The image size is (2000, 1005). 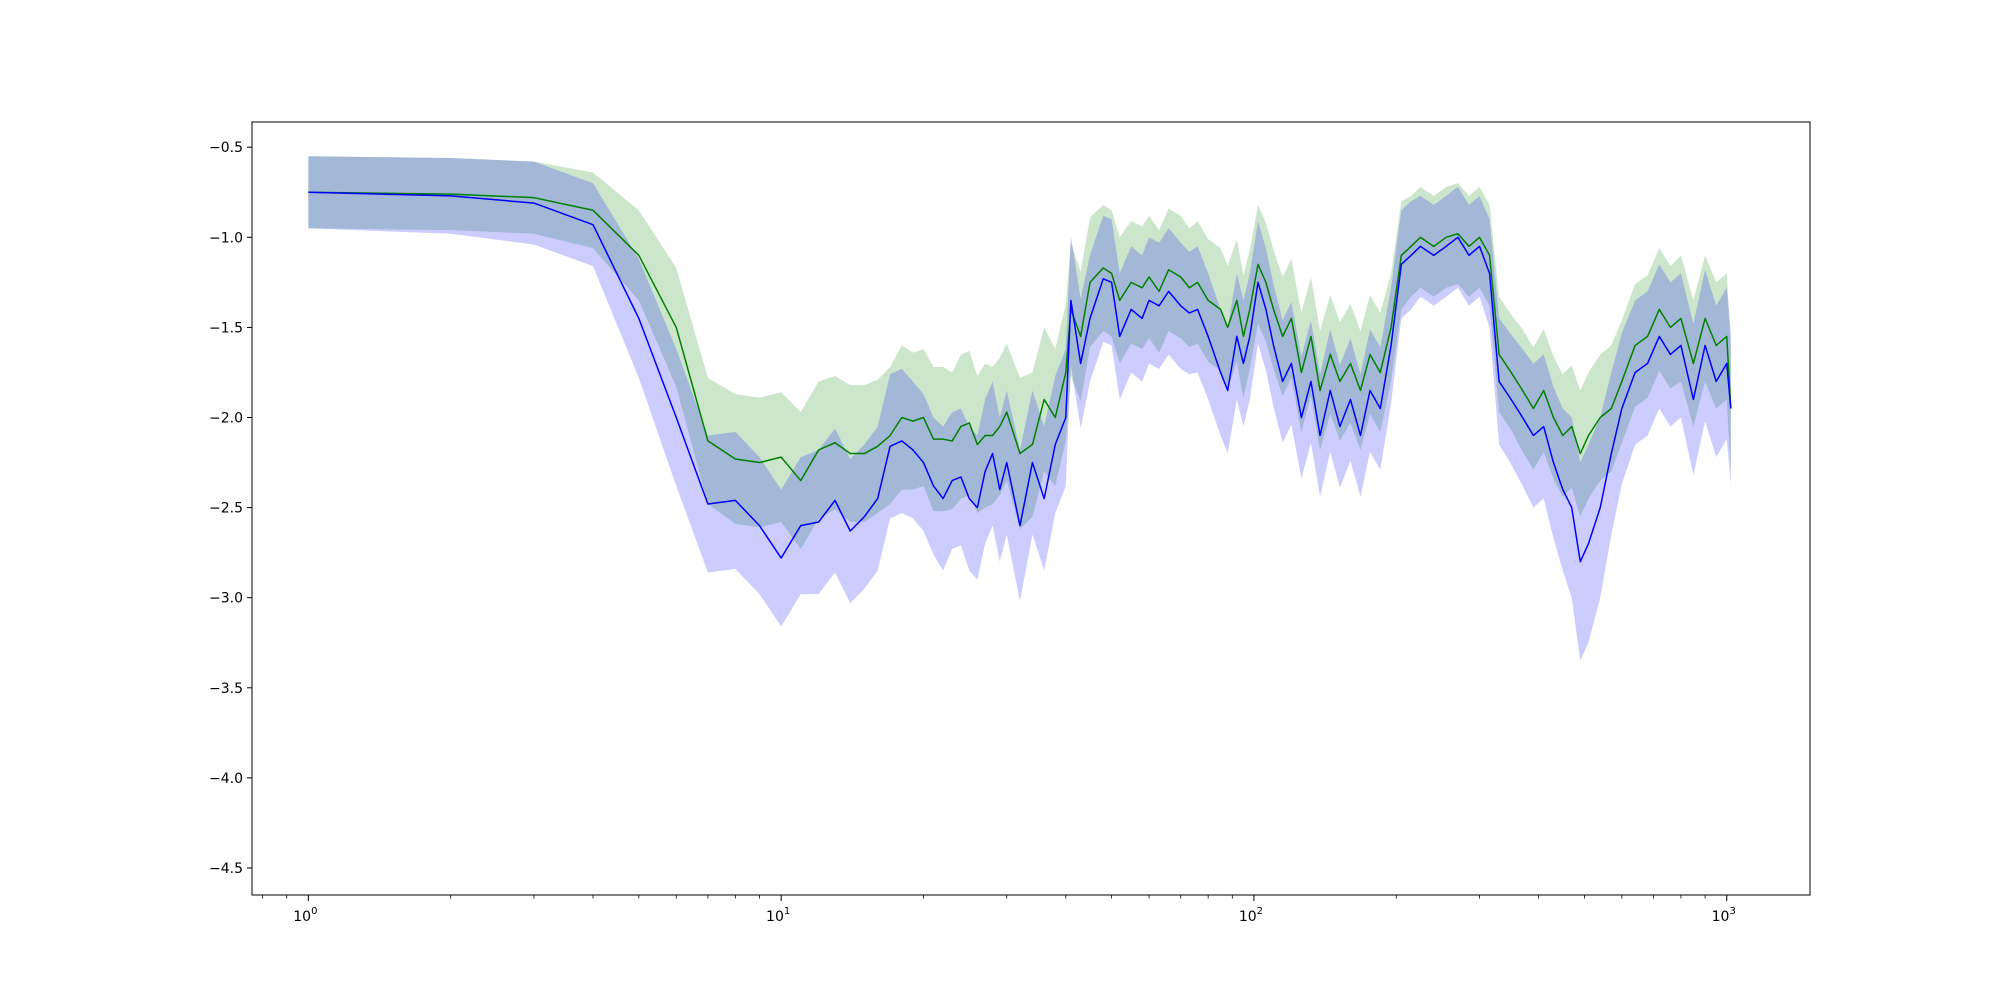 What do you see at coordinates (778, 915) in the screenshot?
I see `x-tick-label: 10¹` at bounding box center [778, 915].